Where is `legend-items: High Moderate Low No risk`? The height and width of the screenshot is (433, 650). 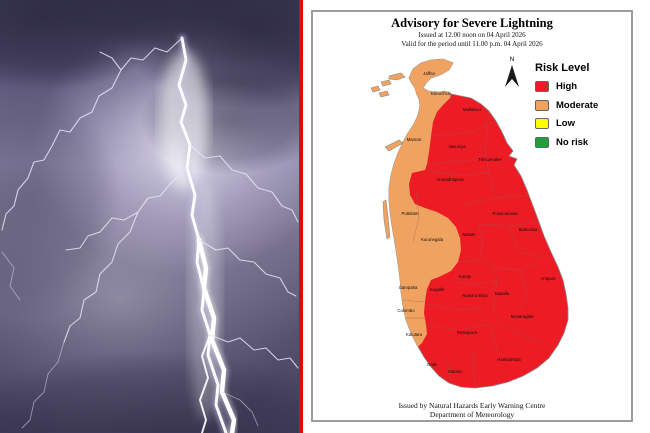
legend-items: High Moderate Low No risk is located at coordinates (583, 114).